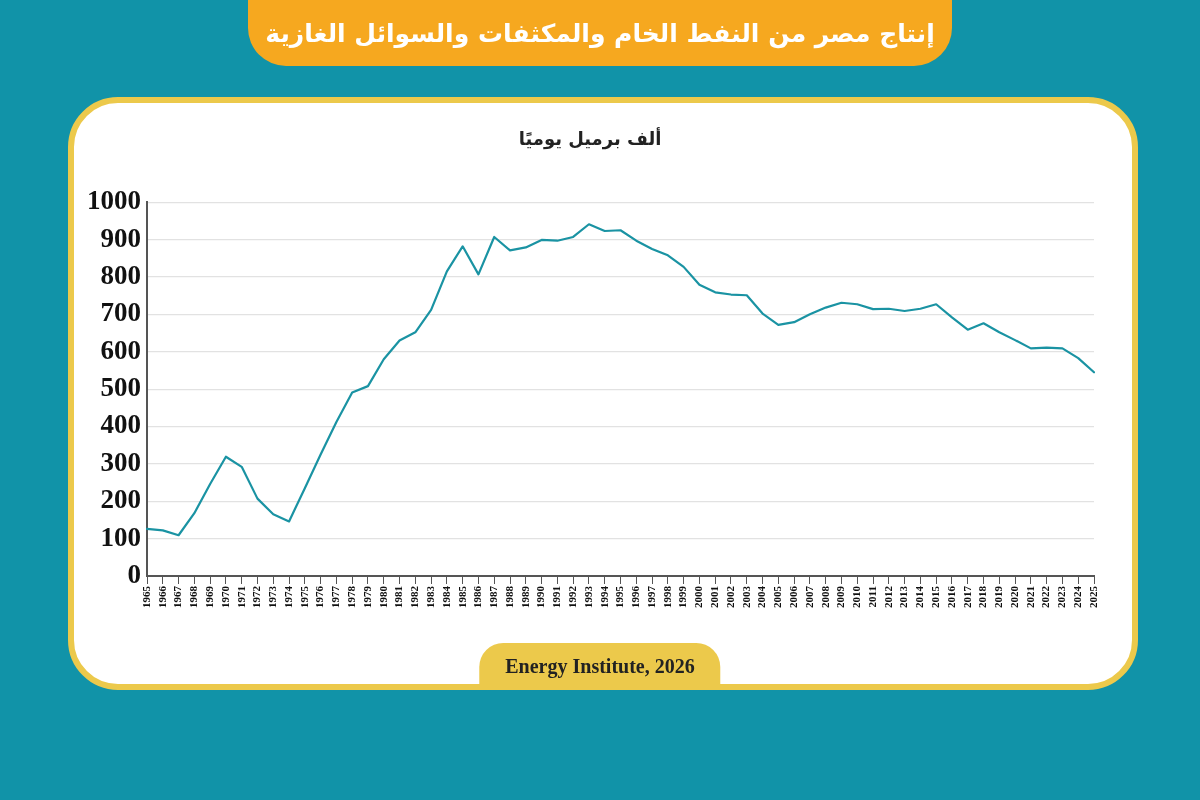 The height and width of the screenshot is (800, 1200). I want to click on x-tick-label: 2017, so click(966, 596).